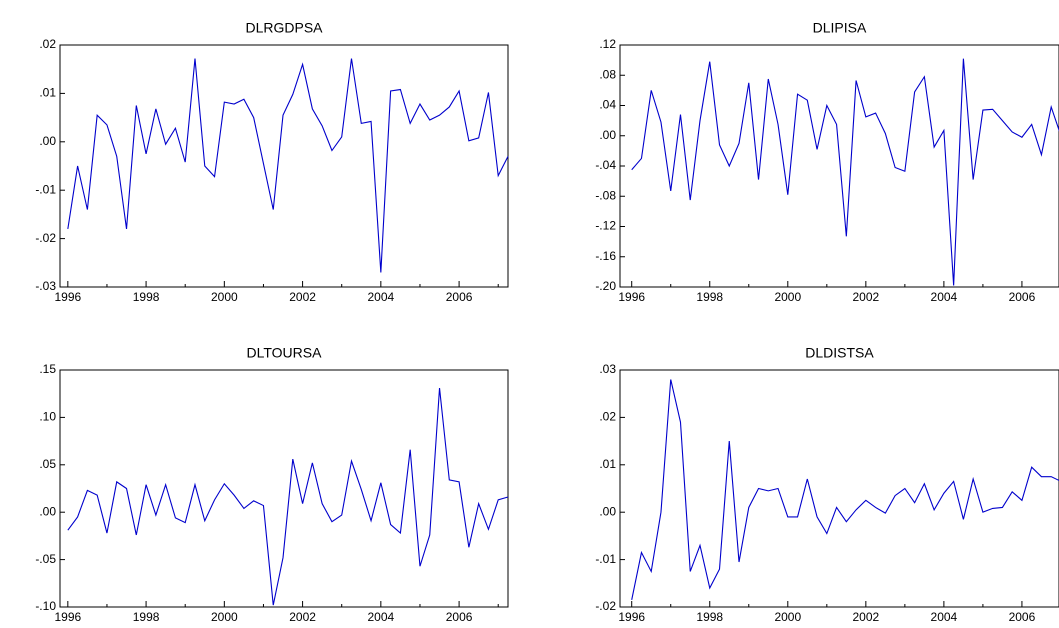 The width and height of the screenshot is (1059, 628). What do you see at coordinates (840, 28) in the screenshot?
I see `chart-title: DLIPISA` at bounding box center [840, 28].